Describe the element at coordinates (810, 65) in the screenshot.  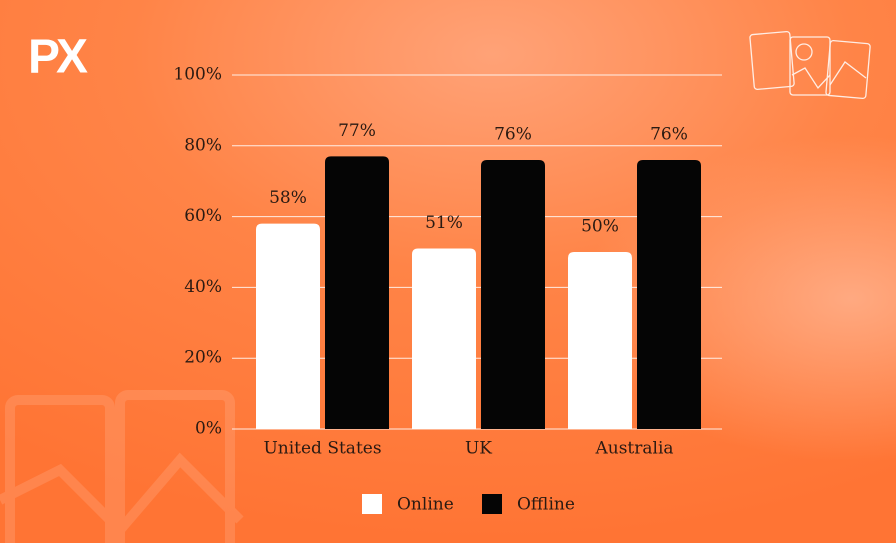
I see `decor-icon` at that location.